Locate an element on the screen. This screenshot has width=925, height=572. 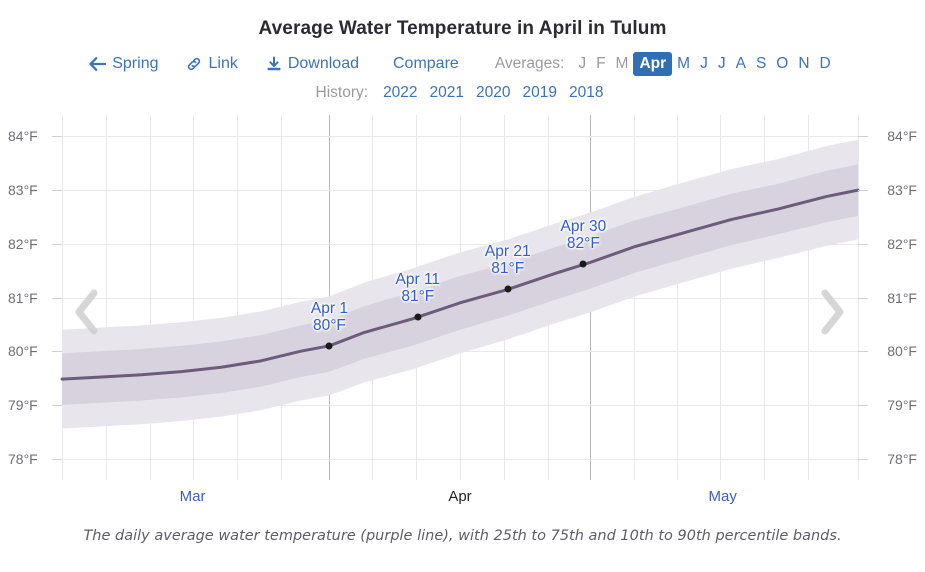
month-chip-9: O is located at coordinates (782, 63).